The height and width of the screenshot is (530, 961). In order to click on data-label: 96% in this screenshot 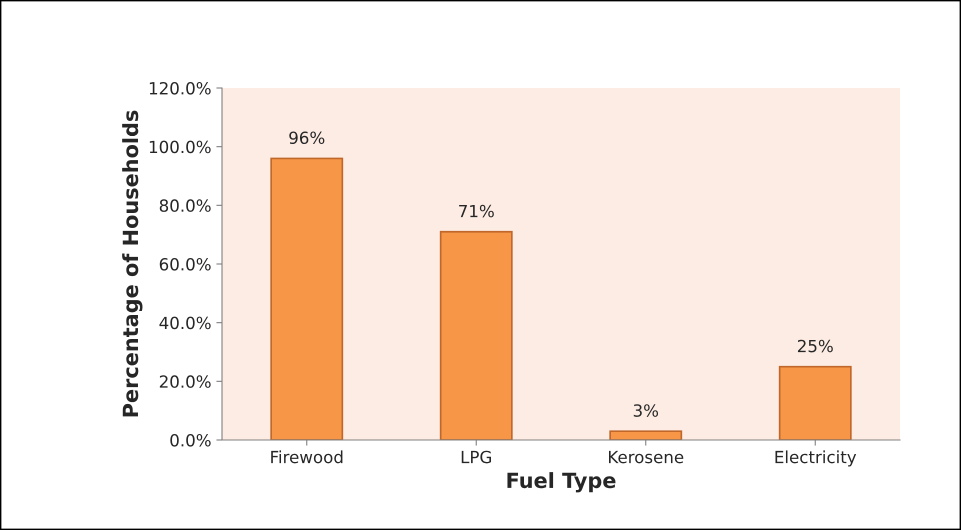, I will do `click(306, 137)`.